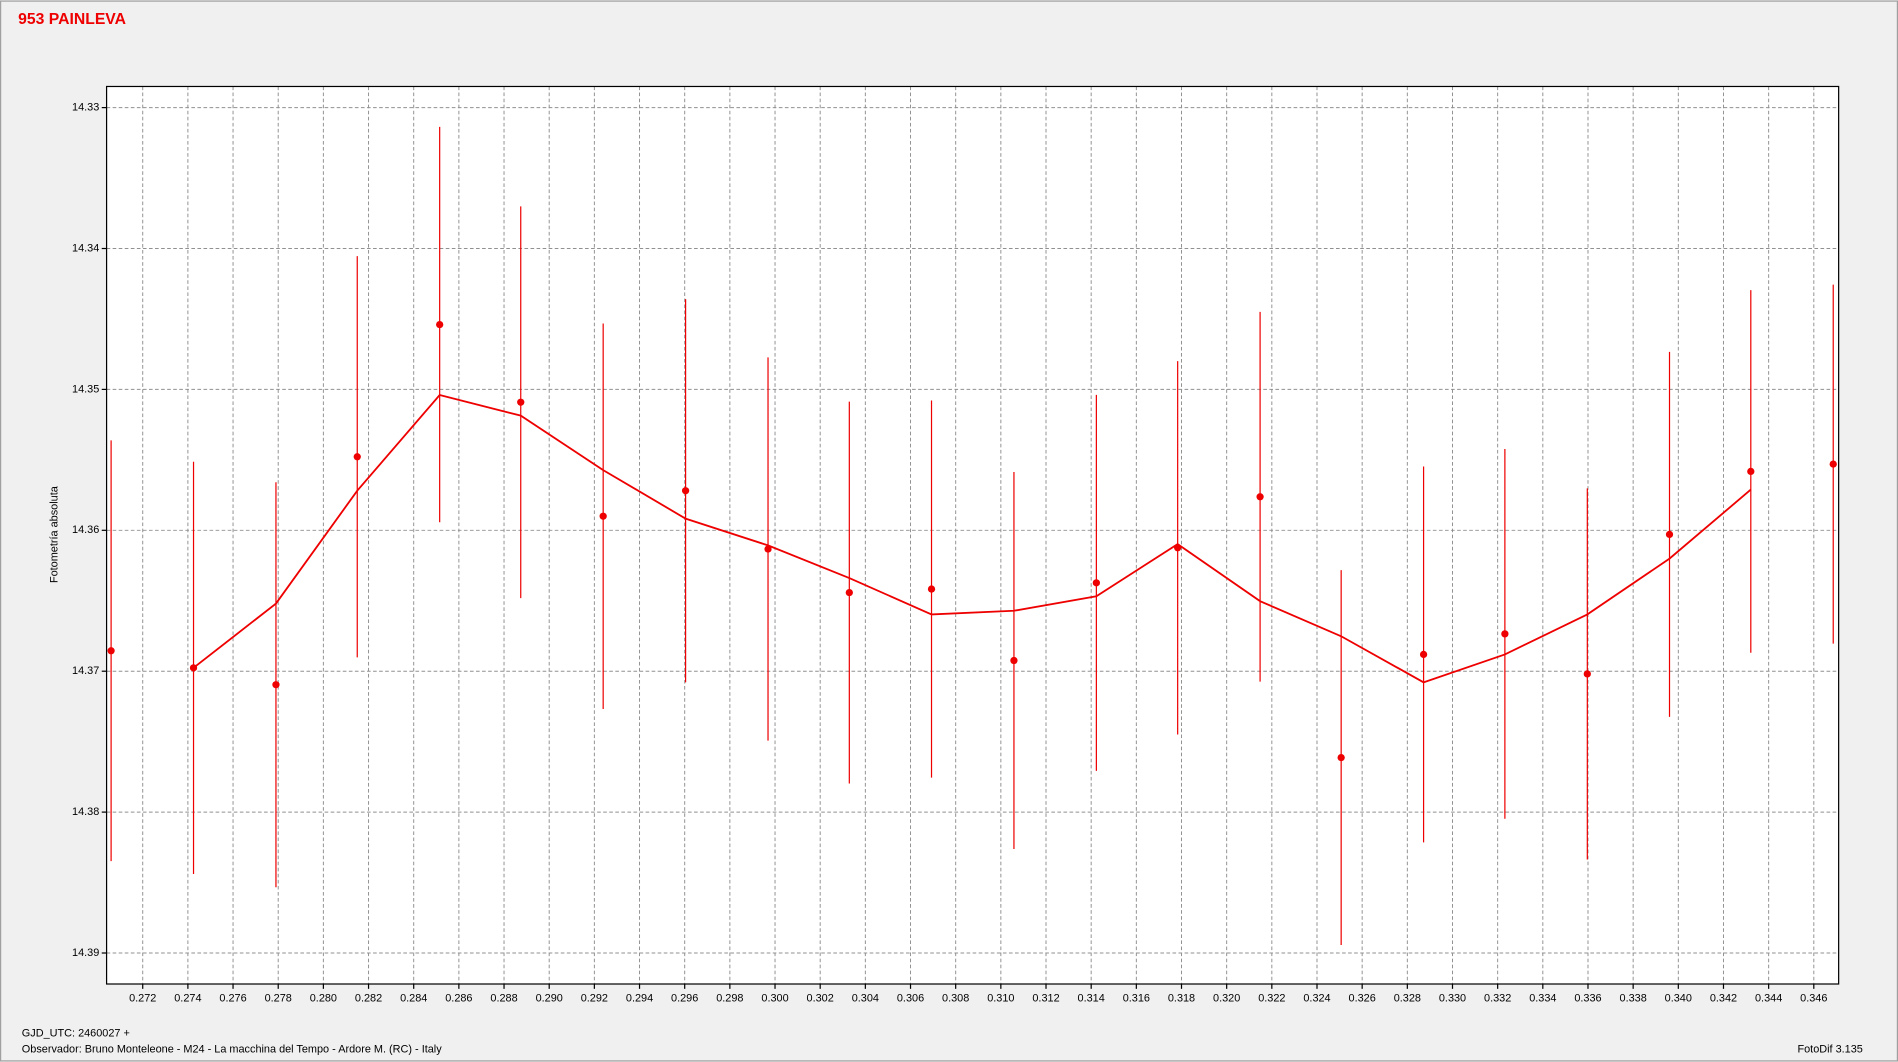 The height and width of the screenshot is (1062, 1898). What do you see at coordinates (72, 19) in the screenshot?
I see `chart-title: 953 PAINLEVA` at bounding box center [72, 19].